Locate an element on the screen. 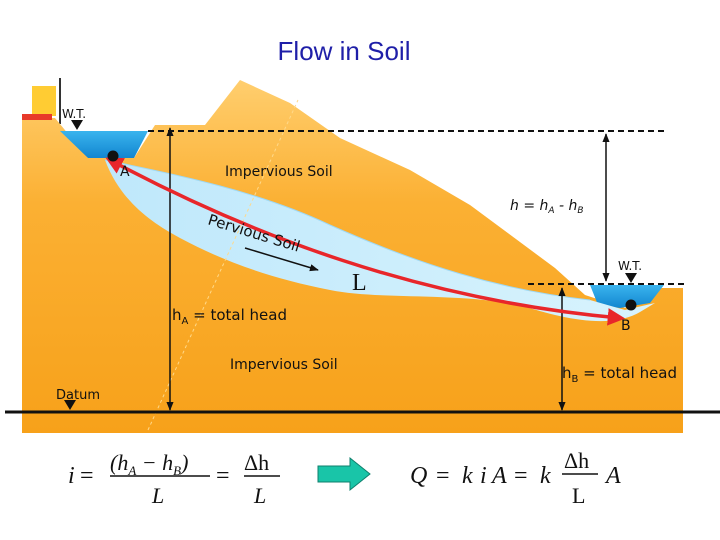 The height and width of the screenshot is (540, 720). ha-total-head-label: hA = total head is located at coordinates (229, 316).